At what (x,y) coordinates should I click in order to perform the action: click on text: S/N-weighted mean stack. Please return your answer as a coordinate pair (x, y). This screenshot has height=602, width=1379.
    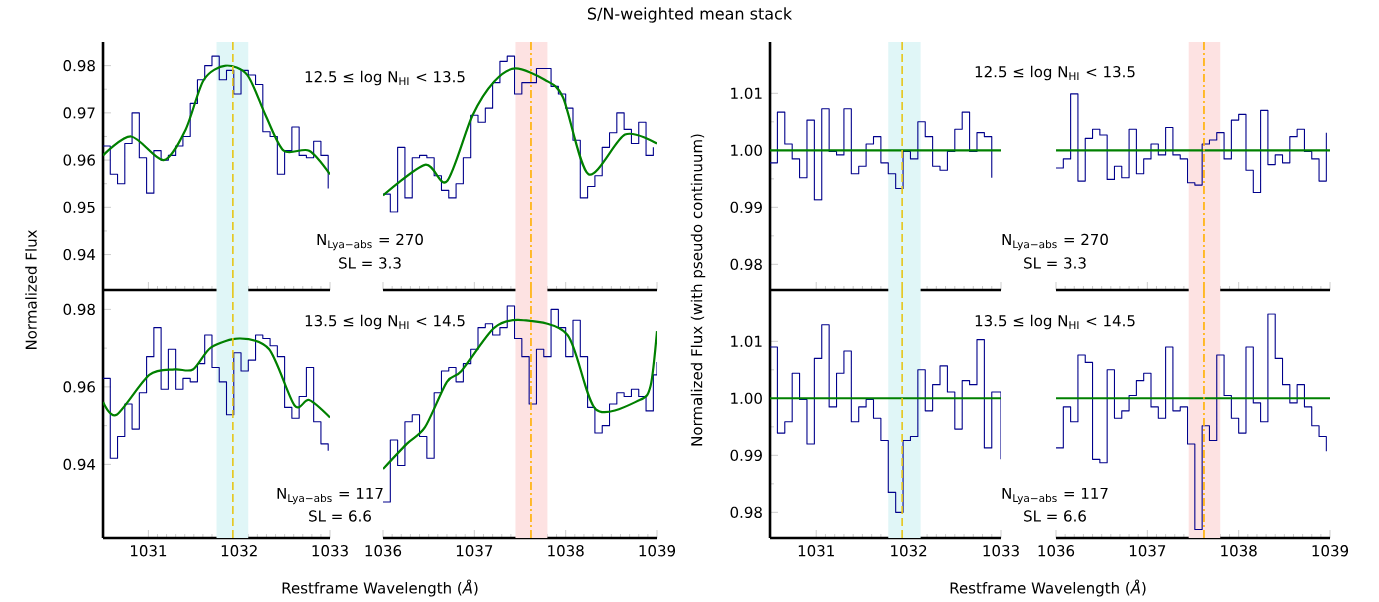
    Looking at the image, I should click on (690, 15).